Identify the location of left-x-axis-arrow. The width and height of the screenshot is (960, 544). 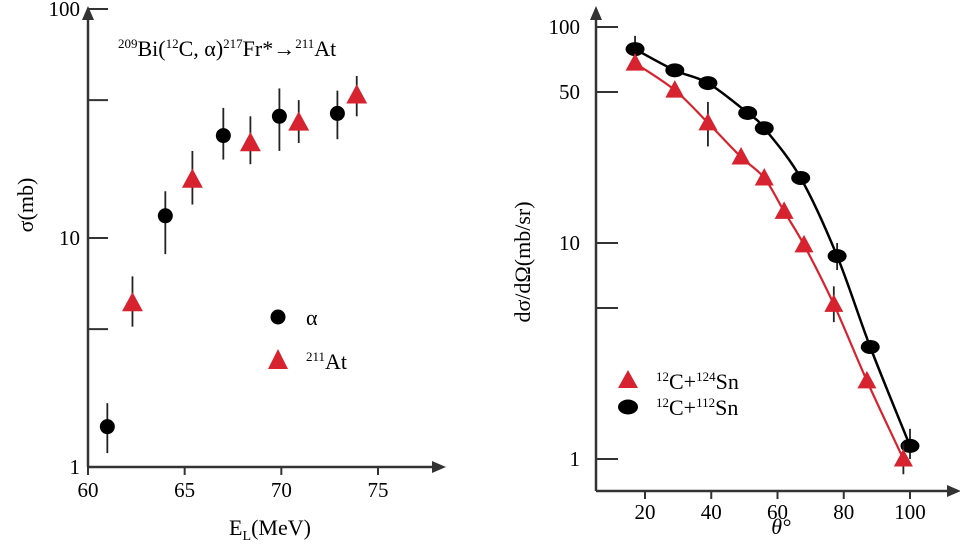
(439, 467).